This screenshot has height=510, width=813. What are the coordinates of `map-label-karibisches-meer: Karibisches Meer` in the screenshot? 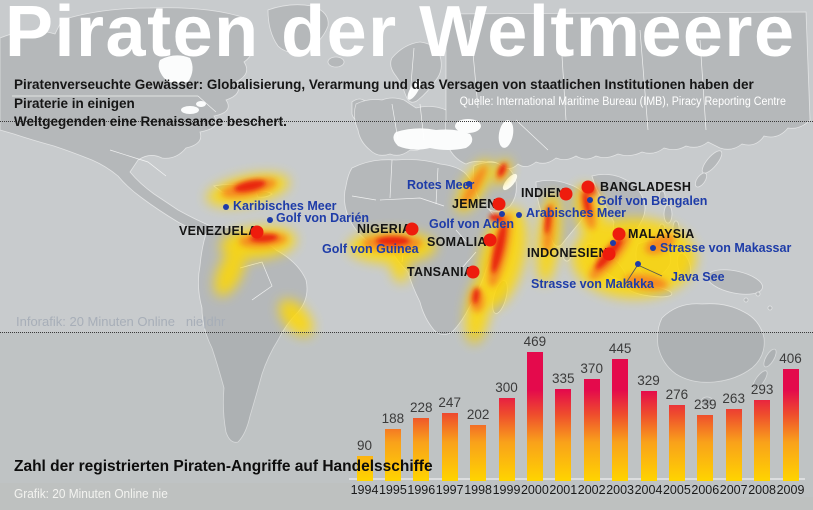 It's located at (285, 206).